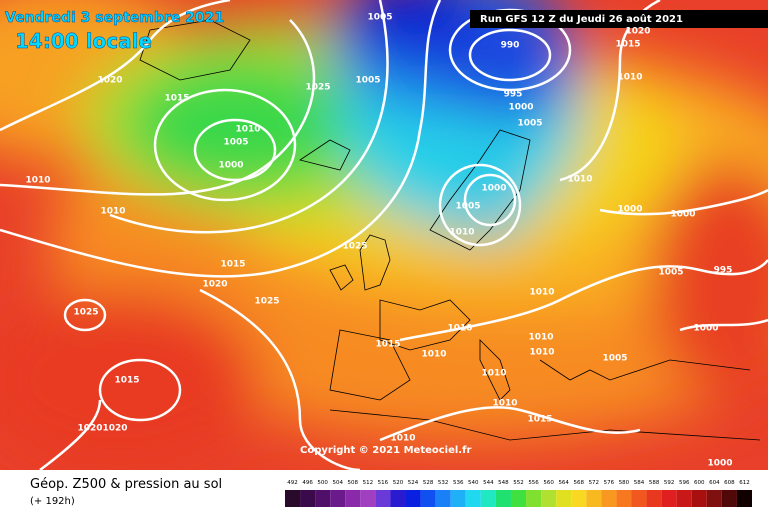  What do you see at coordinates (624, 483) in the screenshot?
I see `scale-label: 580` at bounding box center [624, 483].